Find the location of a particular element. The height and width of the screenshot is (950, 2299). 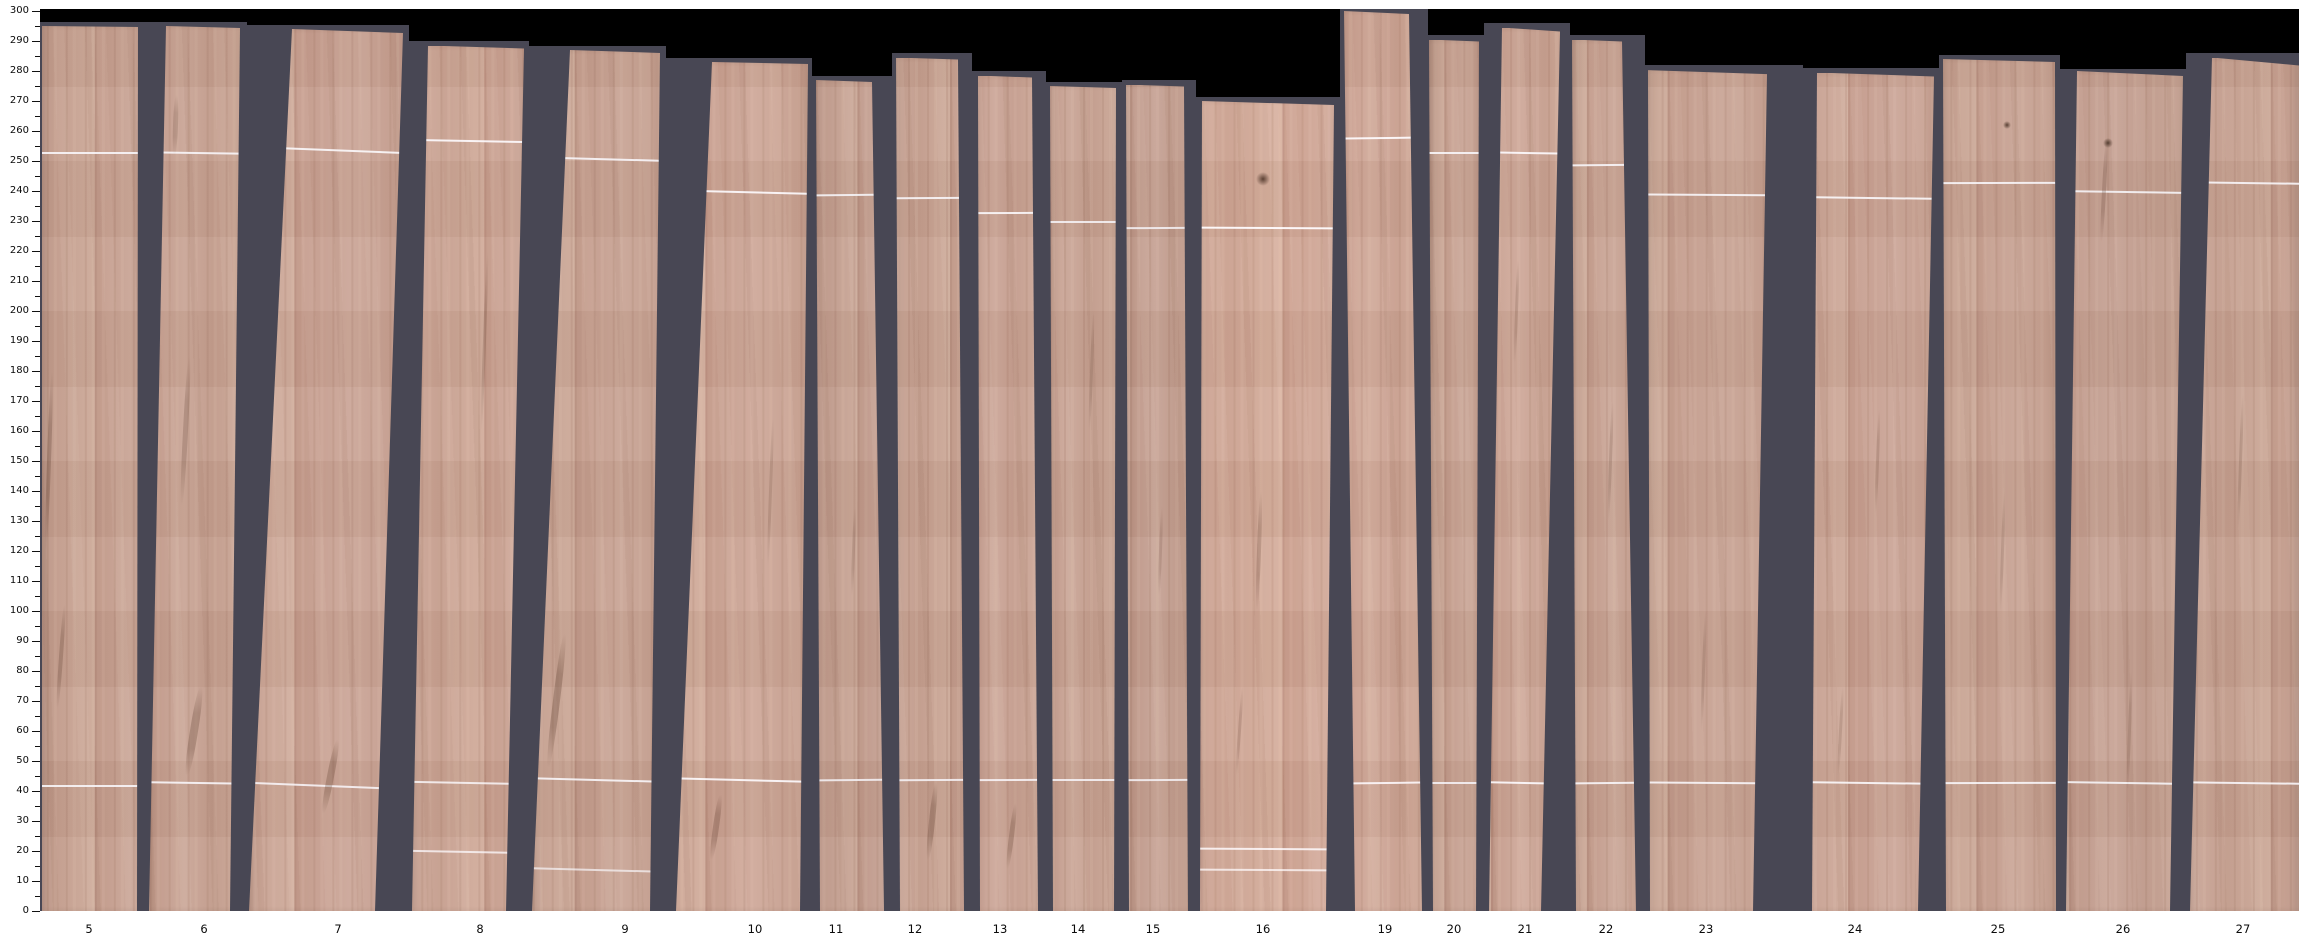

y-tick-label: 30 is located at coordinates (22, 820).